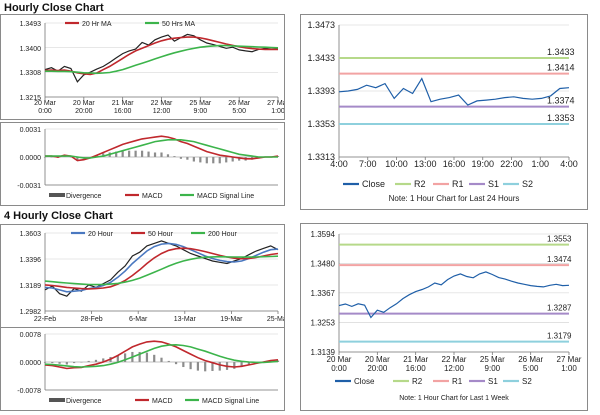 This screenshot has width=600, height=415. I want to click on x-tick-label: 25 Mar 9:00, so click(492, 364).